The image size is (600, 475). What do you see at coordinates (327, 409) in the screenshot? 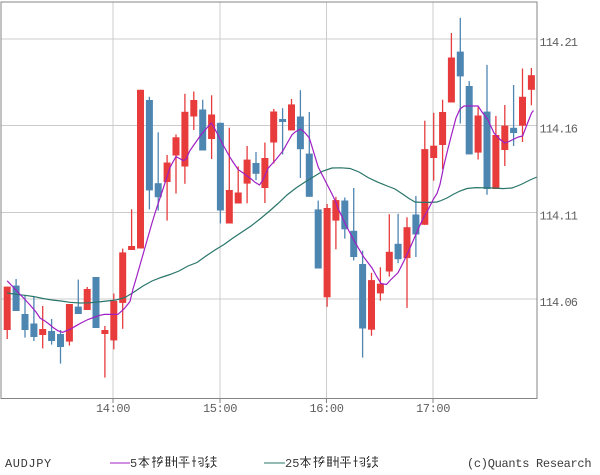
I see `svg-text: 16:00` at bounding box center [327, 409].